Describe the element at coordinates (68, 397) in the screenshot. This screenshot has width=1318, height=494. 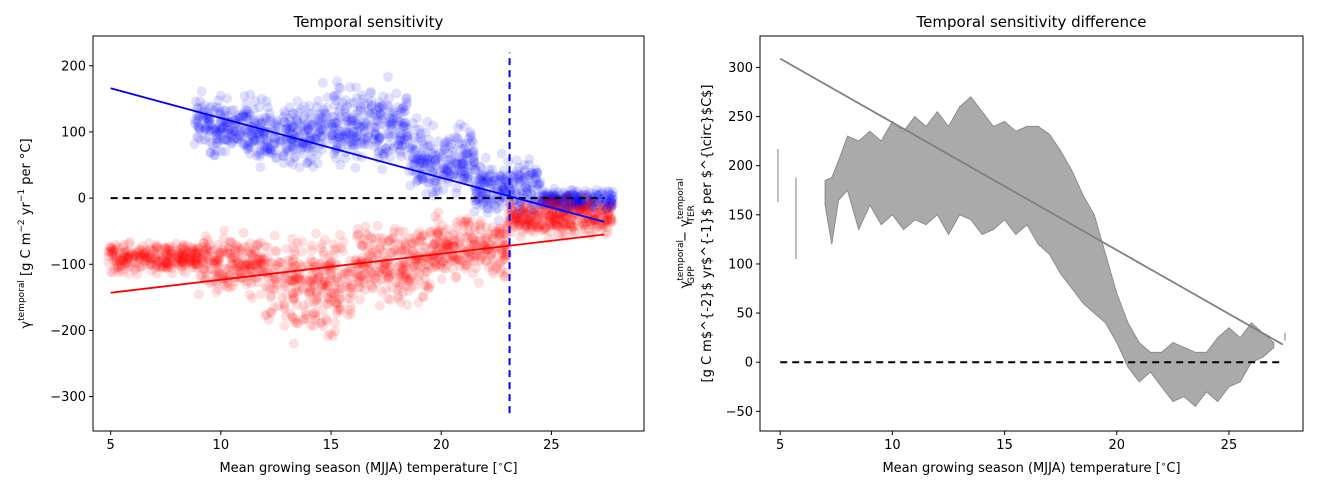
I see `y-tick-label: −300` at that location.